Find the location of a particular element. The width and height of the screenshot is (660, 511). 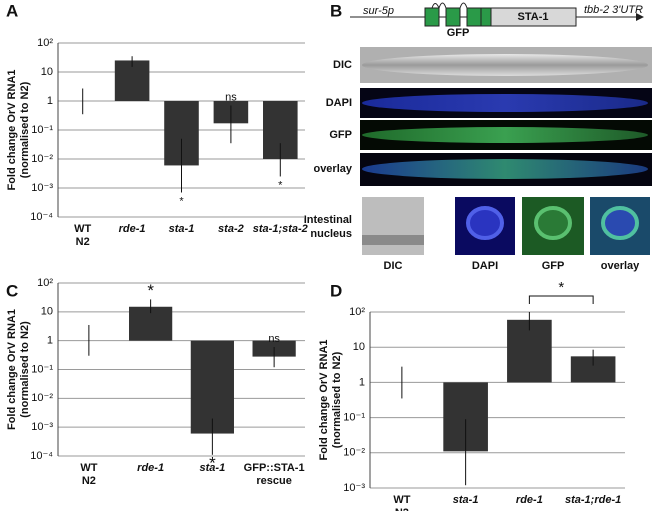

nucleus-panel-label: DAPI is located at coordinates (485, 266).